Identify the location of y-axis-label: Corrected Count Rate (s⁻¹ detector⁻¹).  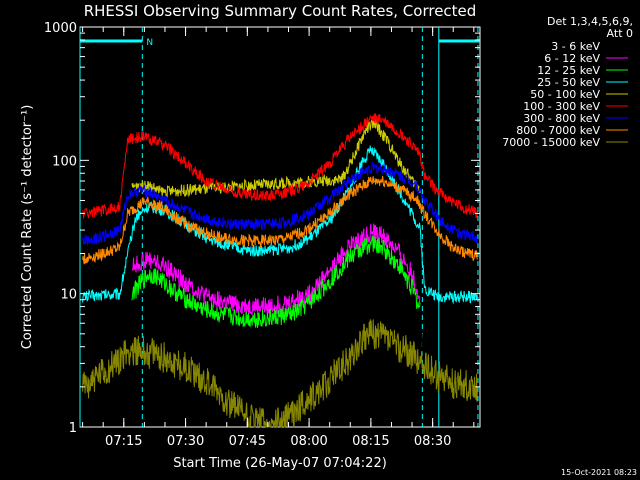
(27, 227).